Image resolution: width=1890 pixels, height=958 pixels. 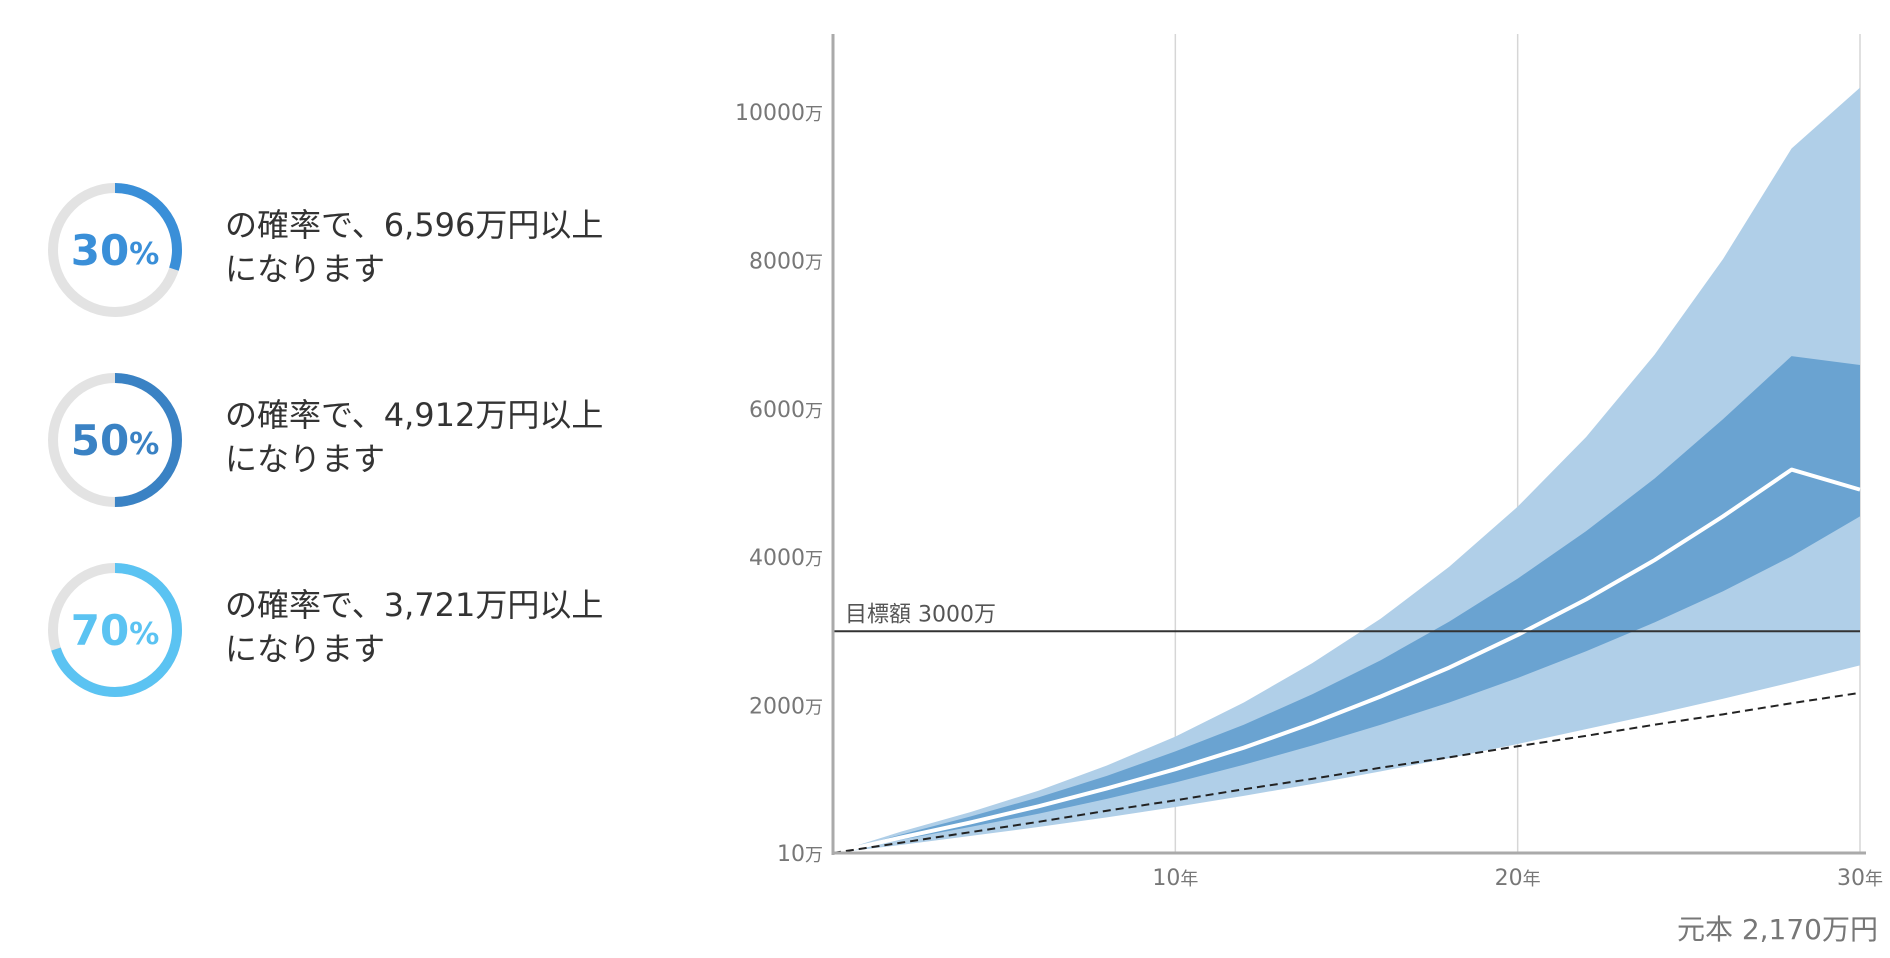 I want to click on percentage-label: 70%, so click(x=115, y=630).